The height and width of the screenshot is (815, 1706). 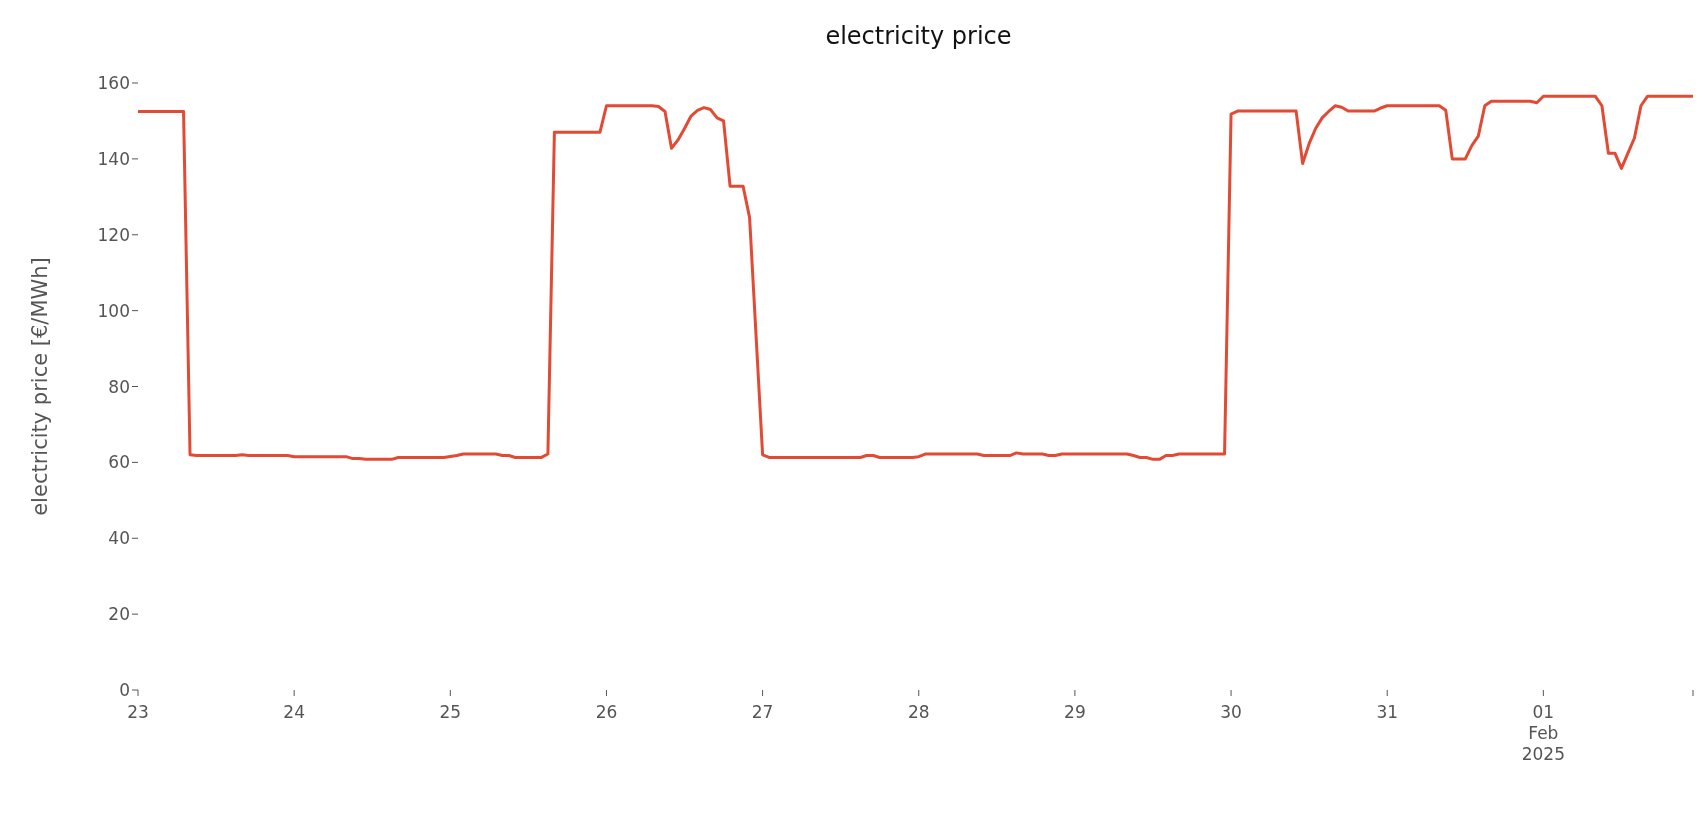 What do you see at coordinates (918, 36) in the screenshot?
I see `chart-title: electricity price` at bounding box center [918, 36].